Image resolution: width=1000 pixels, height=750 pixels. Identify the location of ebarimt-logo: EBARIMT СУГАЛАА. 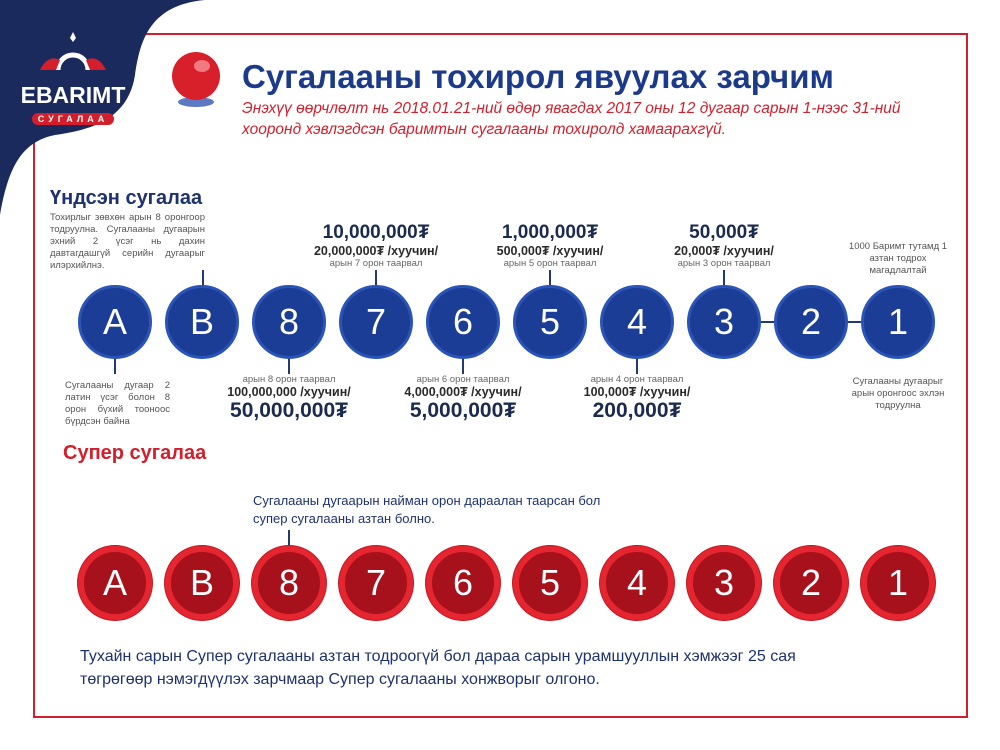
(73, 78).